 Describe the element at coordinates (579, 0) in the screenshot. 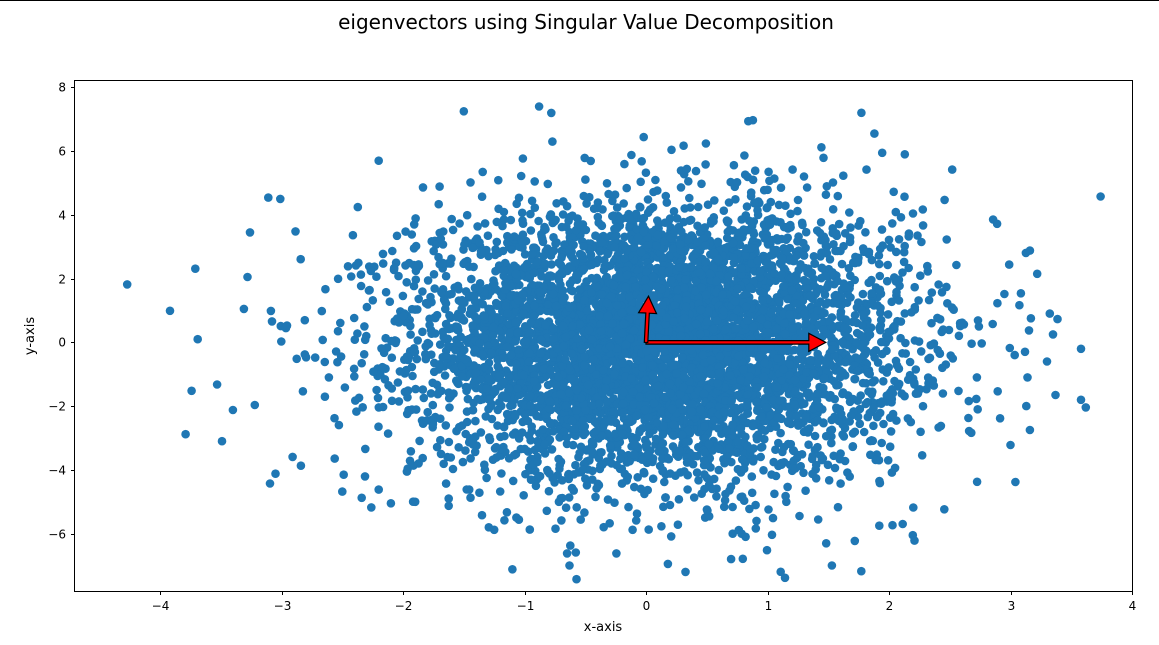

I see `top-border` at that location.